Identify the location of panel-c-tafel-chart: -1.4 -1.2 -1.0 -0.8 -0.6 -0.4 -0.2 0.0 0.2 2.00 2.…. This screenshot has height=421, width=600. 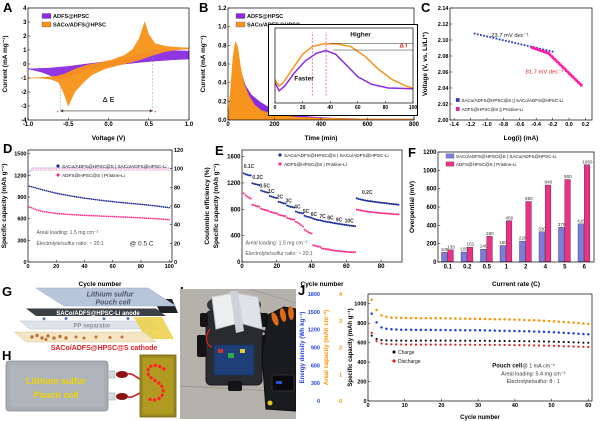
(510, 72).